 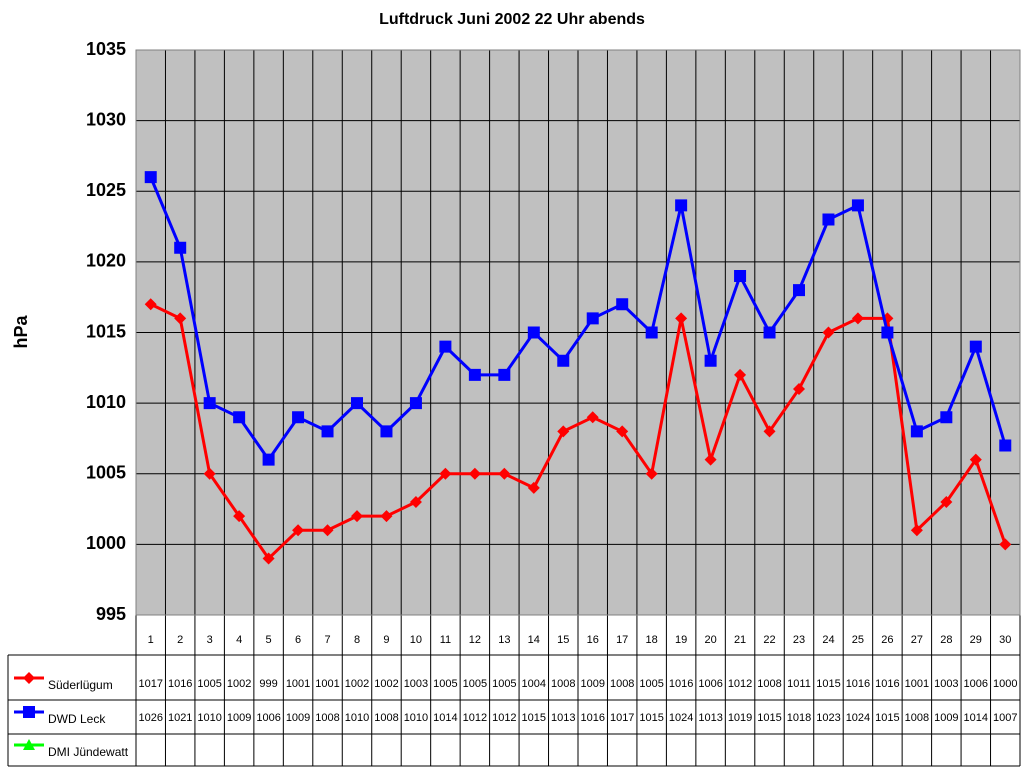 I want to click on table-value: 1024, so click(x=858, y=718).